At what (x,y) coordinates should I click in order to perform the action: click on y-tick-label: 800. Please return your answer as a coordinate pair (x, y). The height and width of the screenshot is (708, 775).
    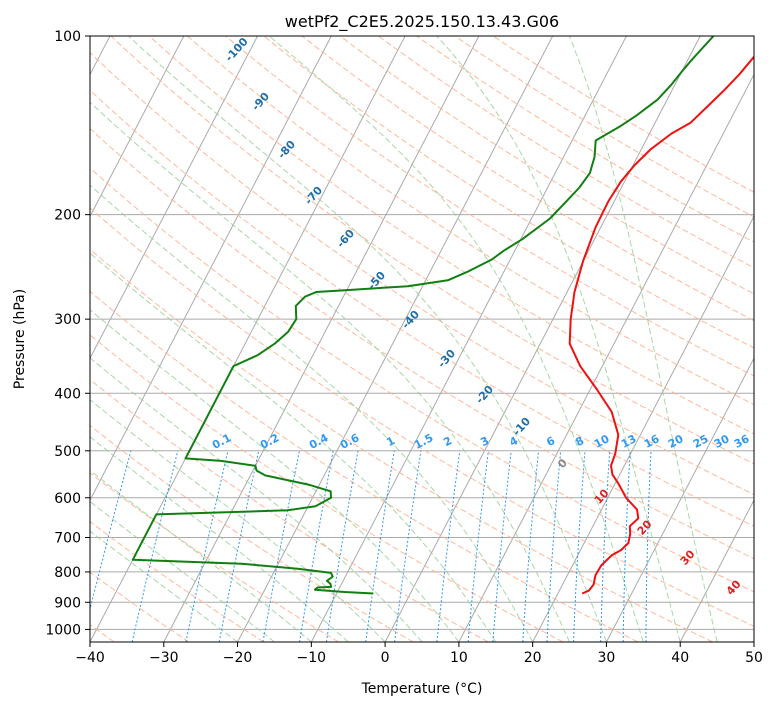
    Looking at the image, I should click on (67, 573).